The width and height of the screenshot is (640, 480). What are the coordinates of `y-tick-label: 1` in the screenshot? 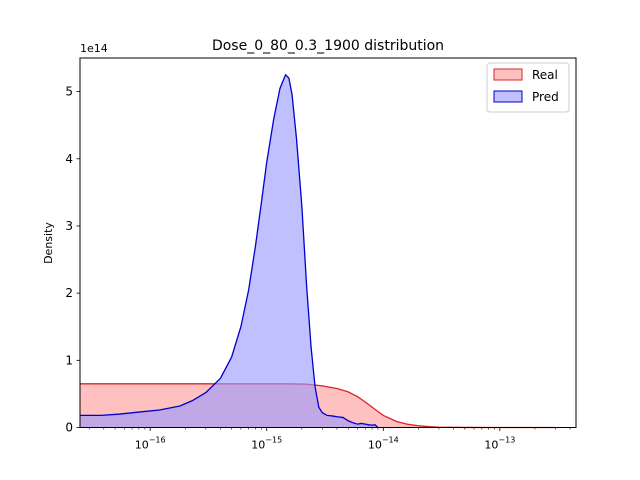 It's located at (69, 360).